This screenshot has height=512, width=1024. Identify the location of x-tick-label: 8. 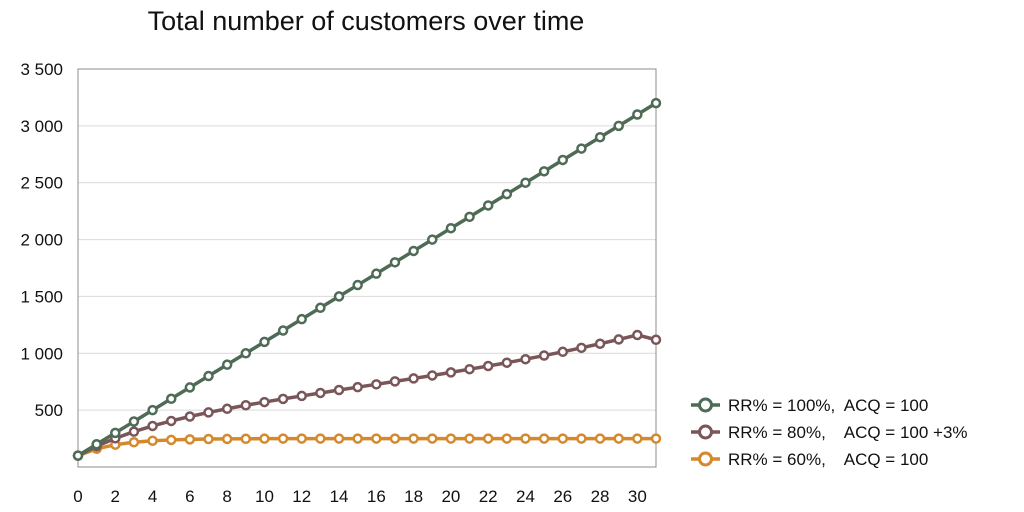
(226, 496).